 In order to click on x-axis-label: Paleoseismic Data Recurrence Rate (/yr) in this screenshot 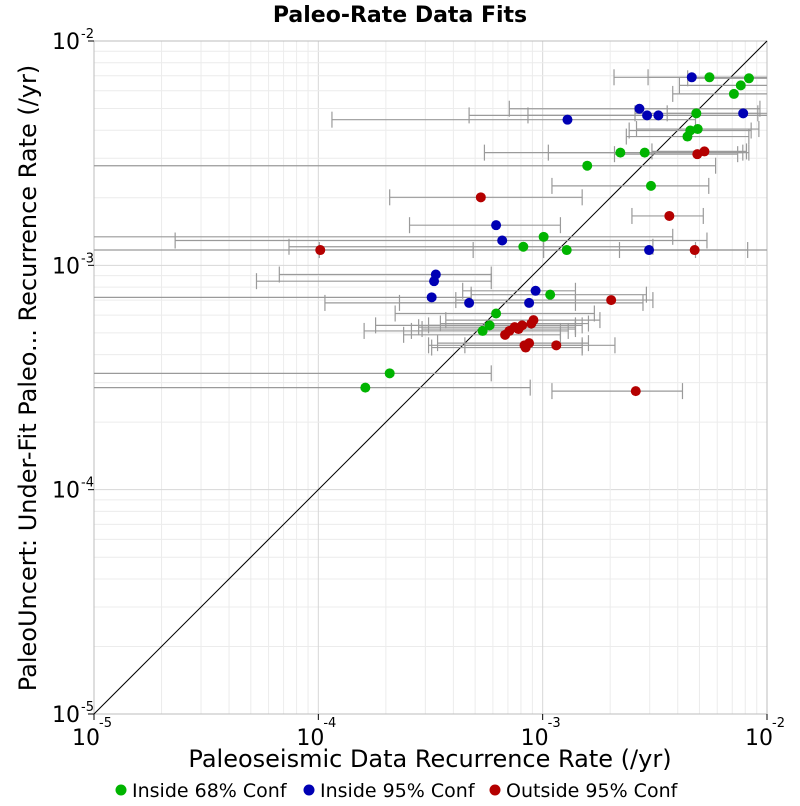, I will do `click(429, 759)`.